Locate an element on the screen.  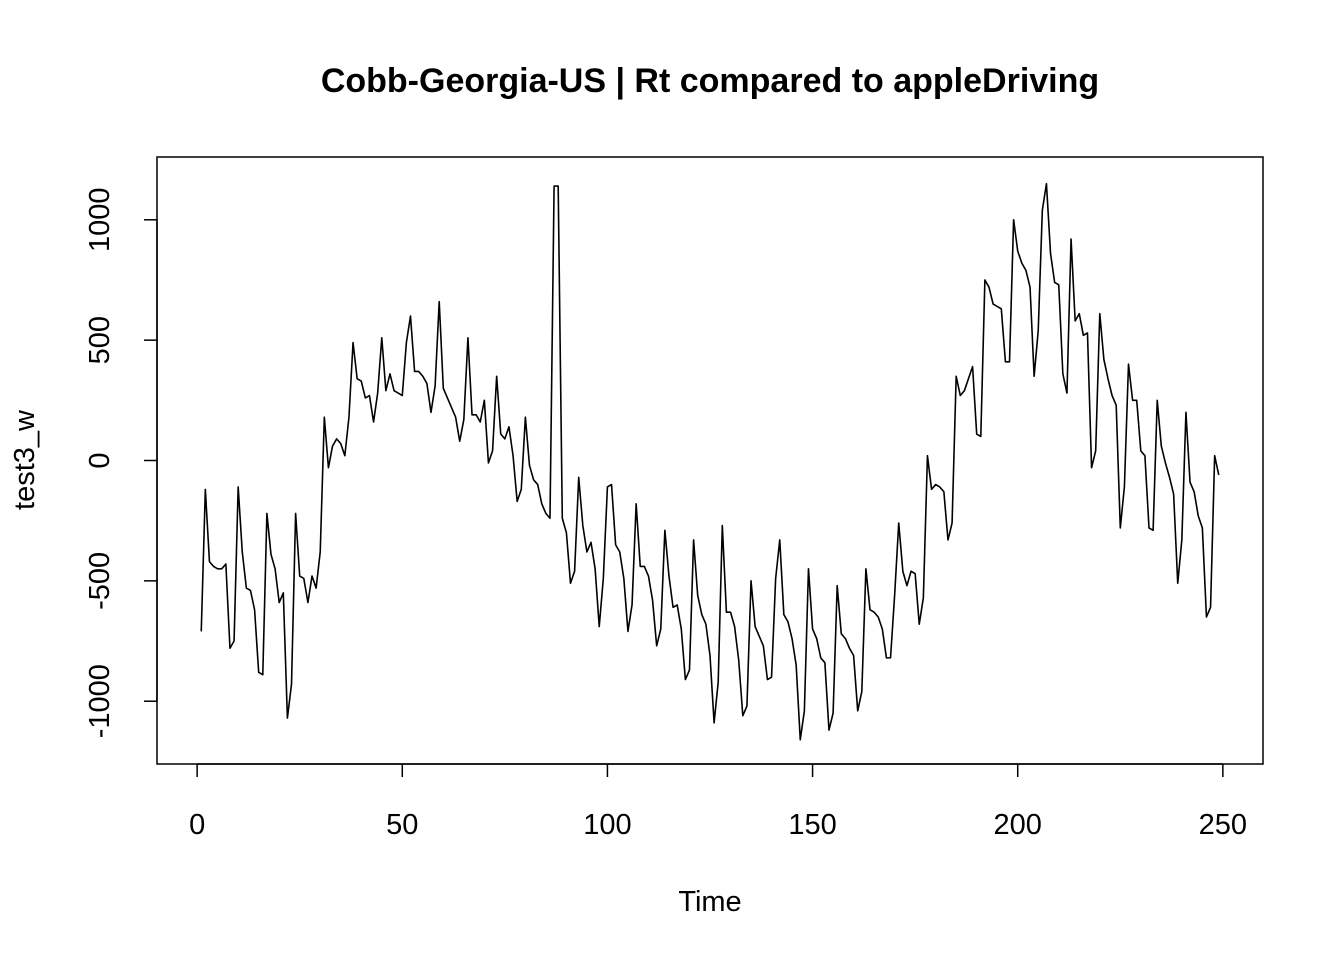
y-tick-label: 500 is located at coordinates (100, 340).